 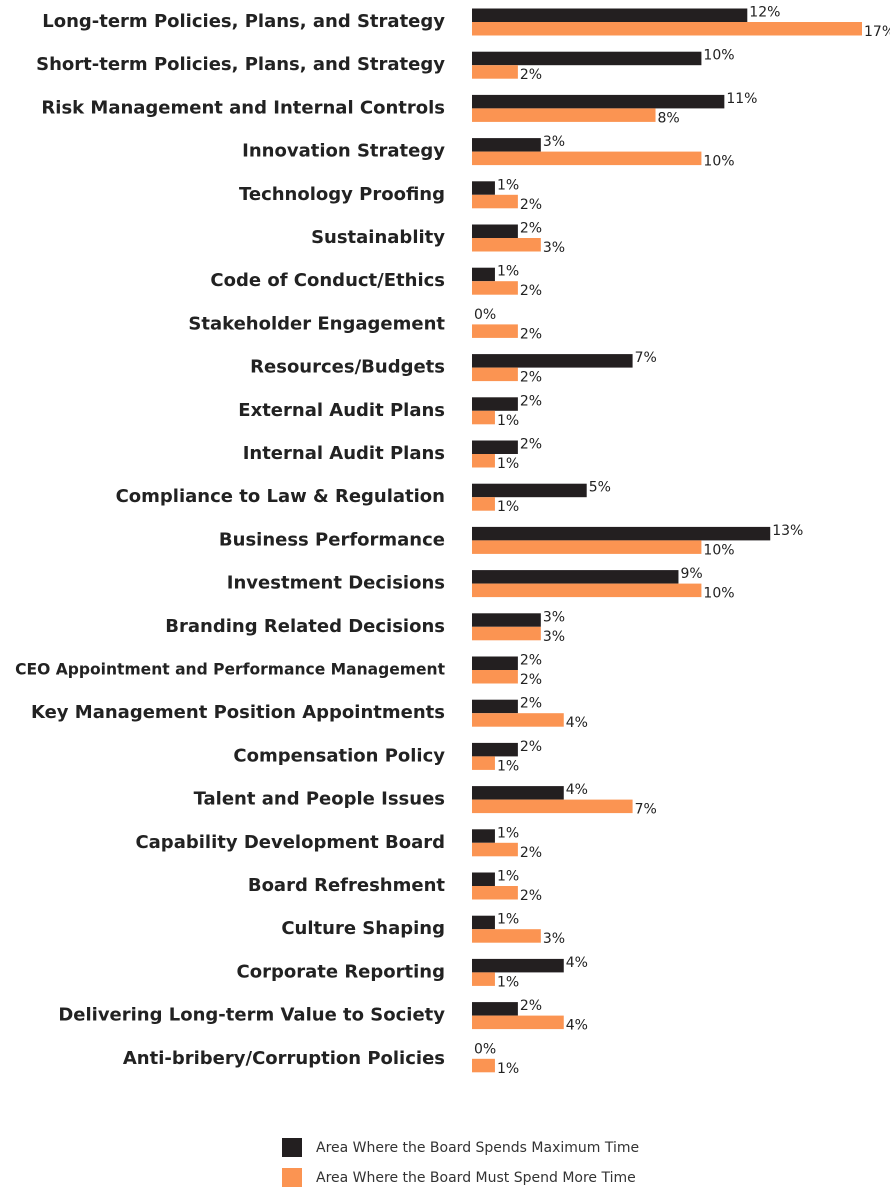 What do you see at coordinates (316, 323) in the screenshot?
I see `category-label: Stakeholder Engagement` at bounding box center [316, 323].